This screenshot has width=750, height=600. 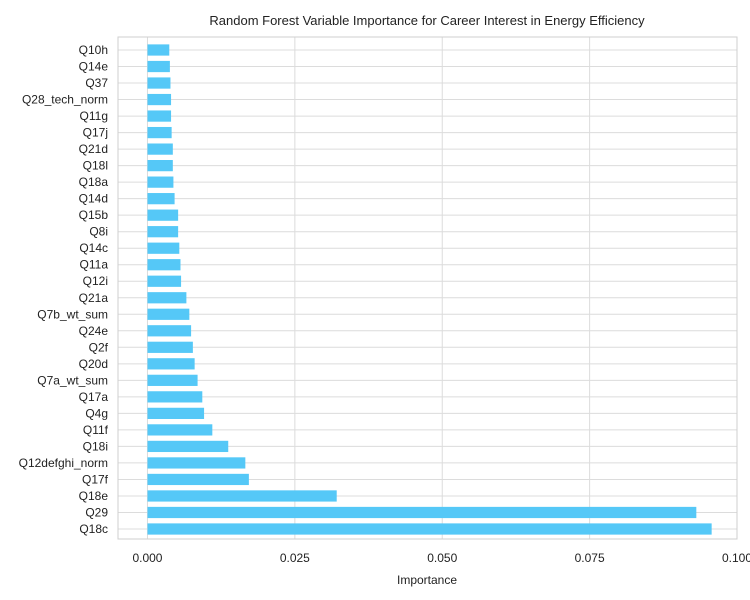 I want to click on x-tick-labels: 0.000 0.025 0.050 0.075 0.100, so click(x=441, y=558).